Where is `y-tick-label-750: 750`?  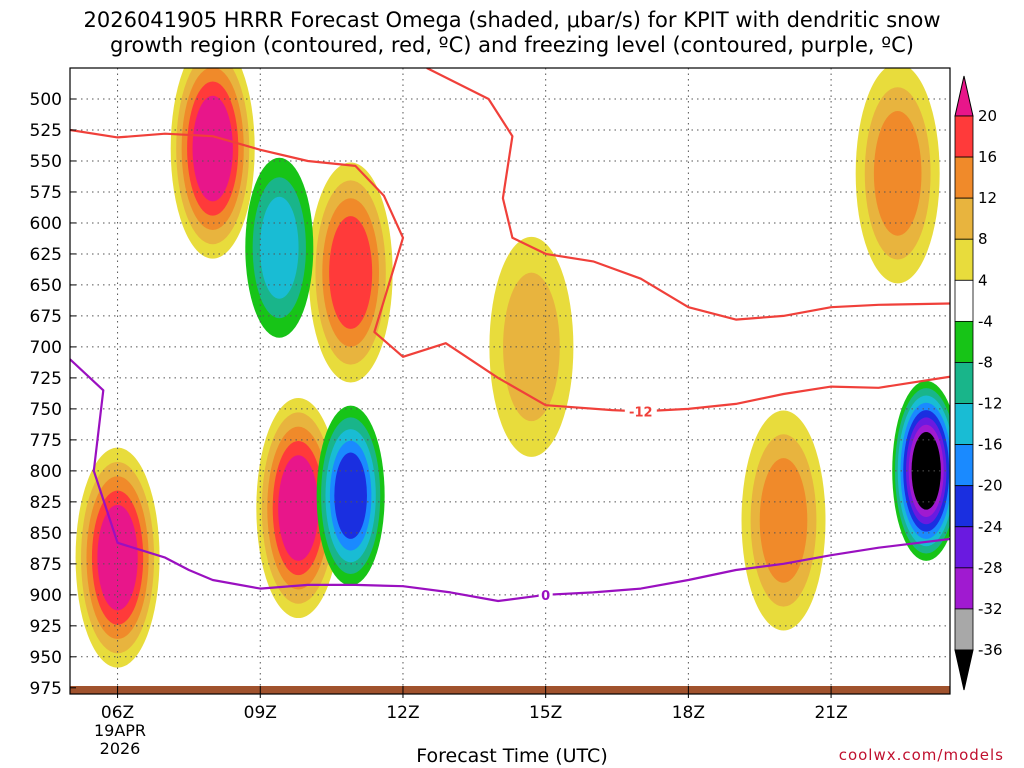
y-tick-label-750: 750 is located at coordinates (46, 410).